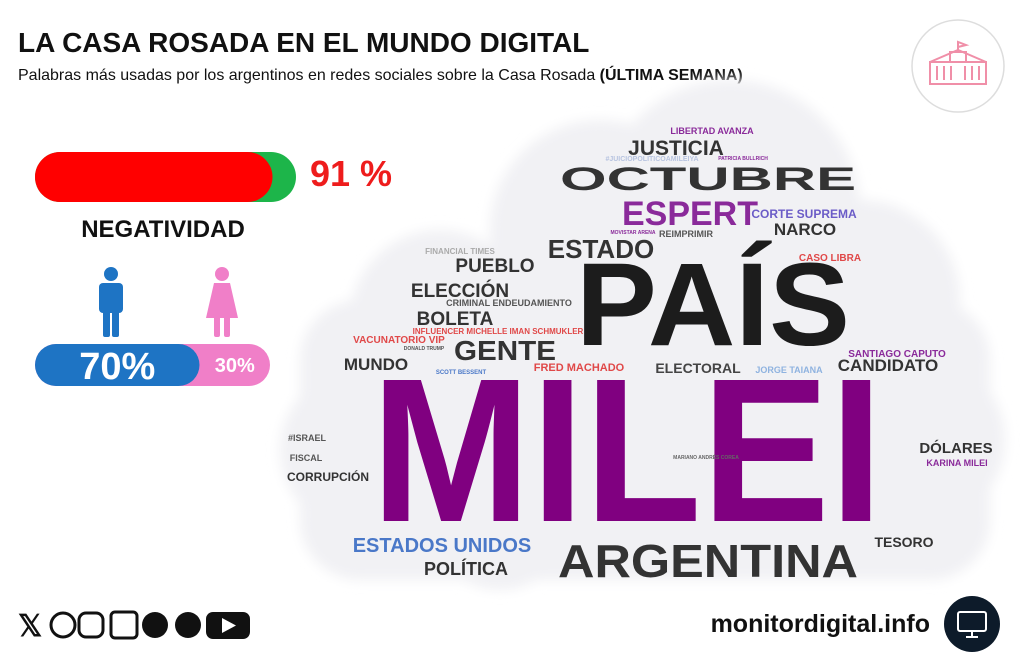 The width and height of the screenshot is (1024, 660). Describe the element at coordinates (351, 173) in the screenshot. I see `negativity-value: 91 %` at that location.